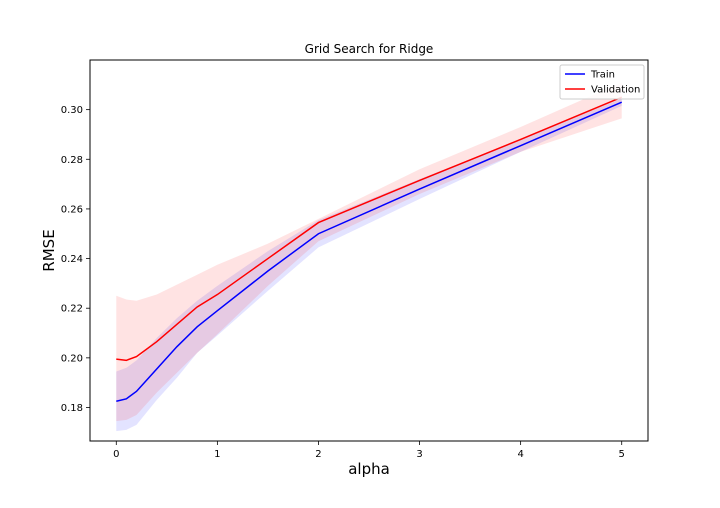 This screenshot has width=720, height=508. What do you see at coordinates (49, 250) in the screenshot?
I see `y-axis-title: RMSE` at bounding box center [49, 250].